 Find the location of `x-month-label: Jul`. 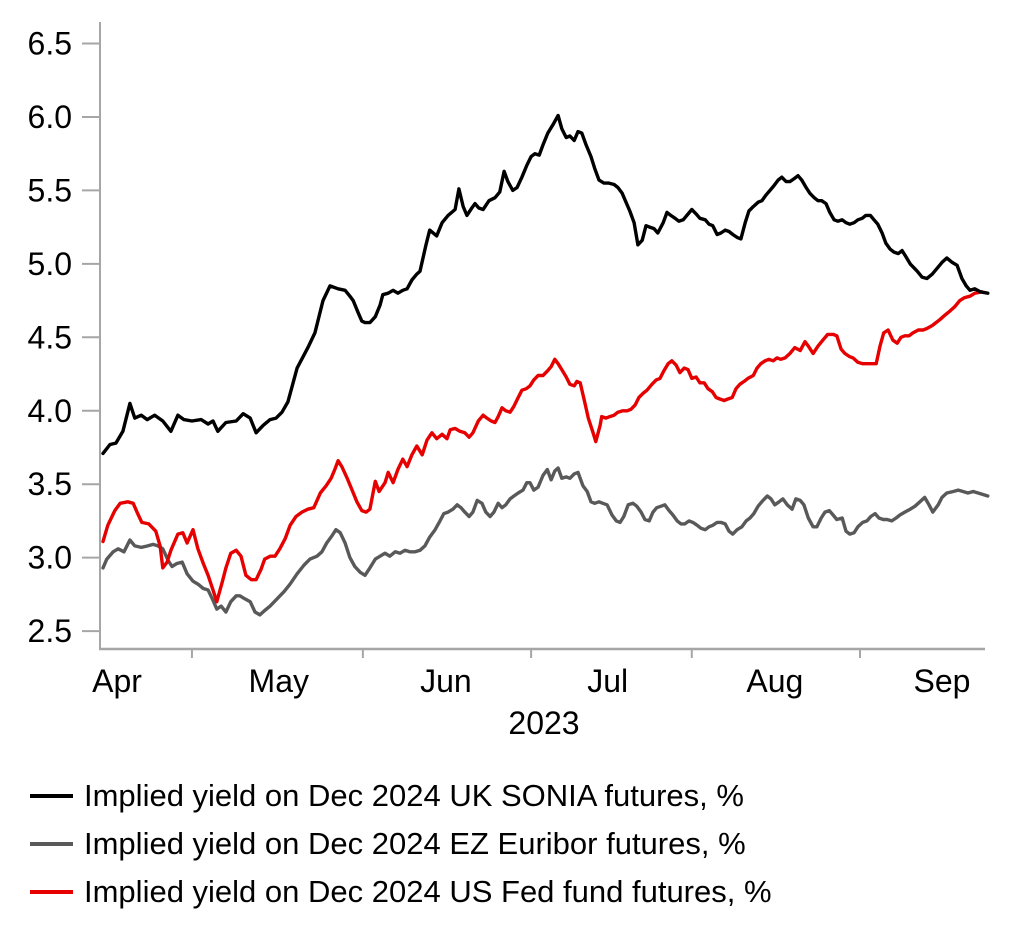

x-month-label: Jul is located at coordinates (607, 681).